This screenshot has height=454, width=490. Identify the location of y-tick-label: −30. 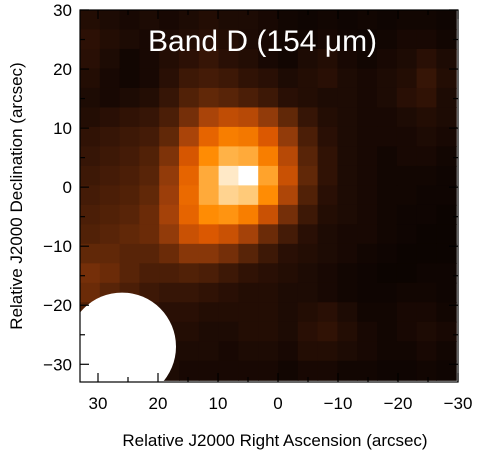
(57, 364).